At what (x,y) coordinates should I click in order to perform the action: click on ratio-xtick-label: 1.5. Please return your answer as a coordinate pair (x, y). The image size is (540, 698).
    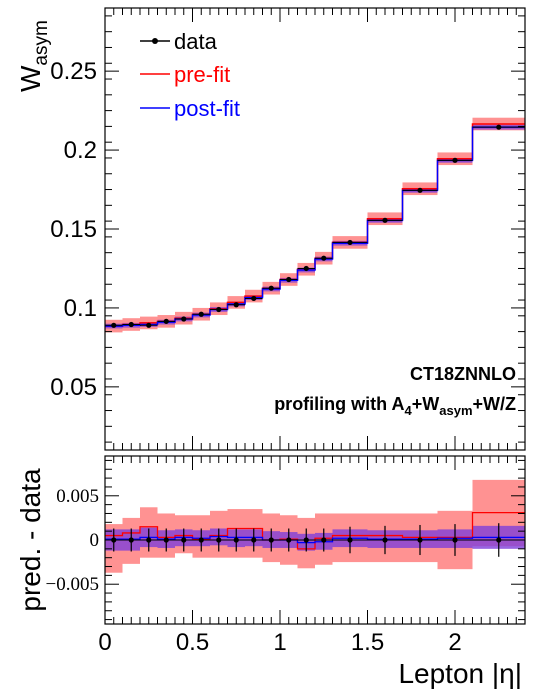
    Looking at the image, I should click on (367, 642).